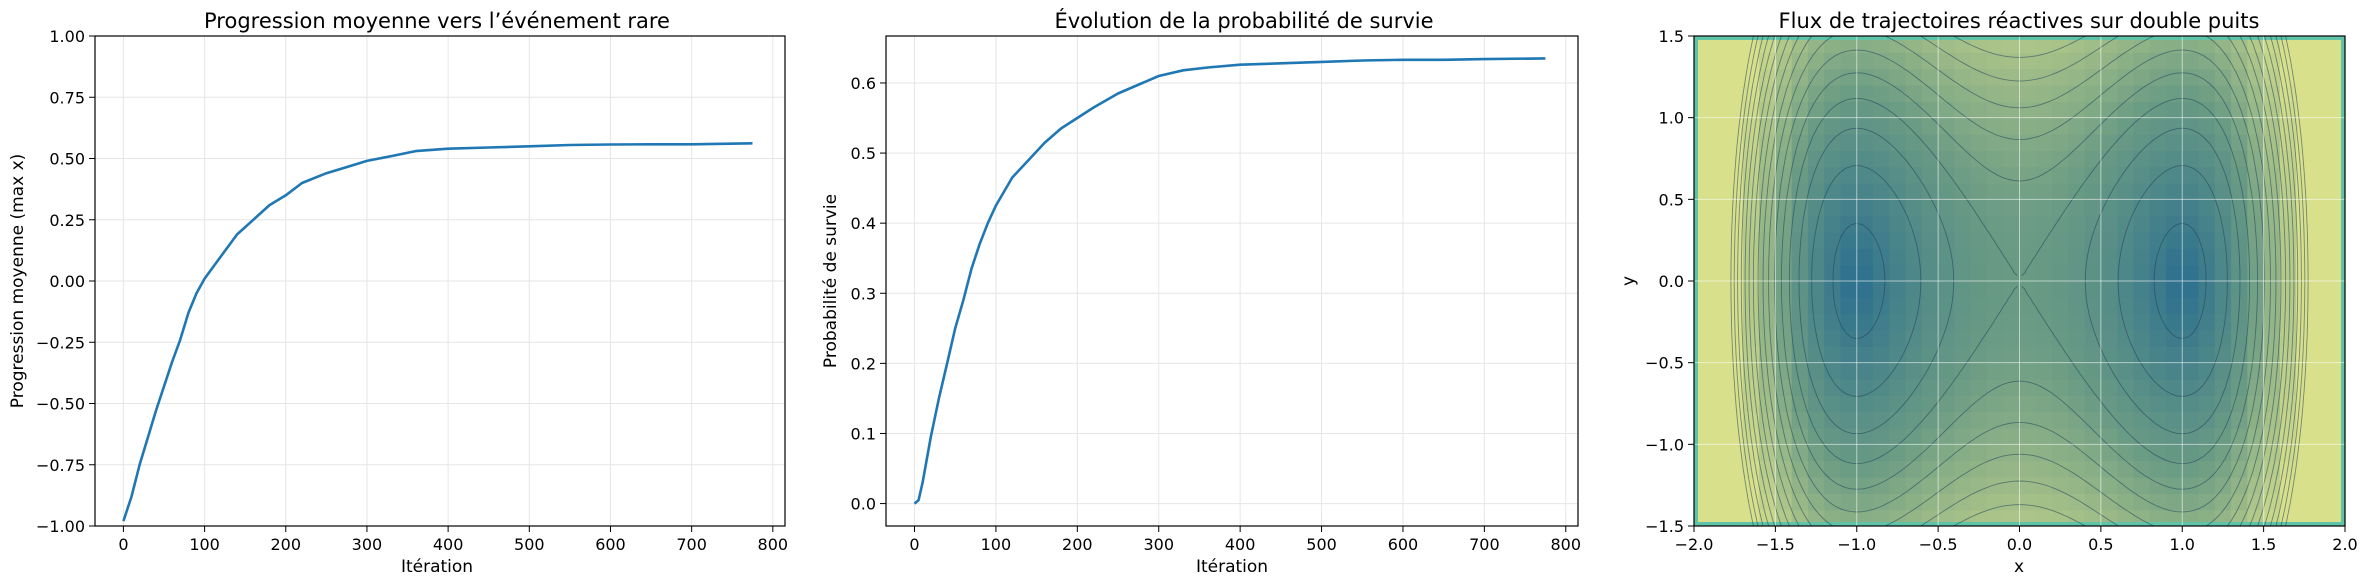 The height and width of the screenshot is (583, 2363). What do you see at coordinates (863, 83) in the screenshot?
I see `y-tick-label: 0.6` at bounding box center [863, 83].